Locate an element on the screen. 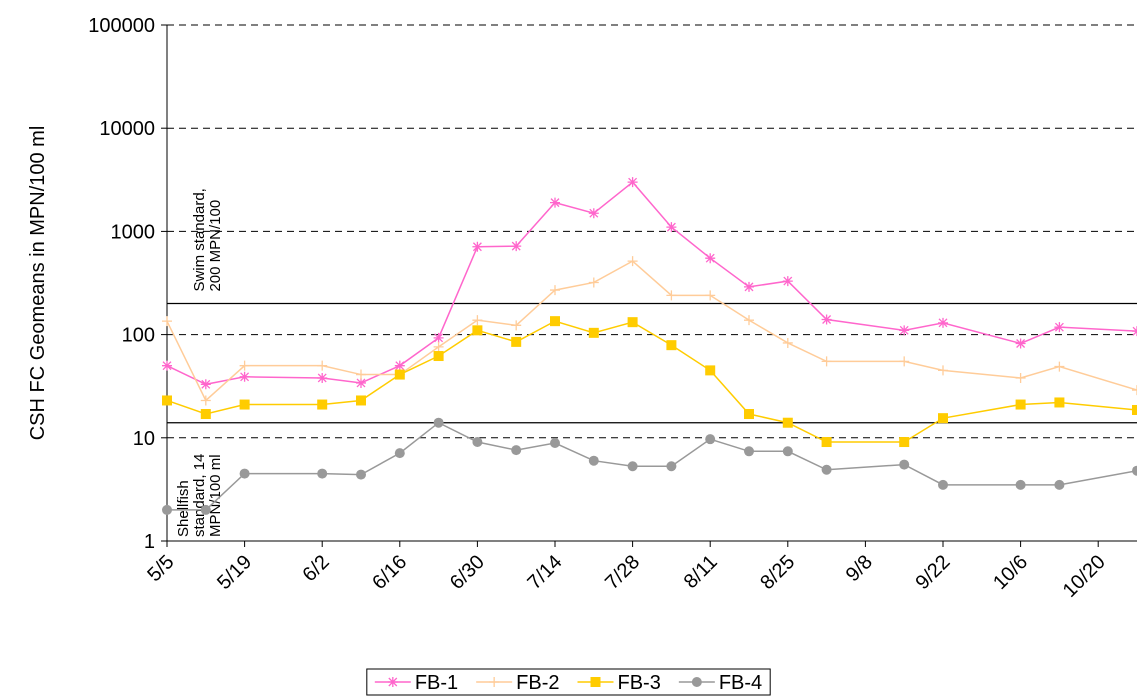 Image resolution: width=1137 pixels, height=696 pixels. x-tick-label: 7/28 is located at coordinates (622, 572).